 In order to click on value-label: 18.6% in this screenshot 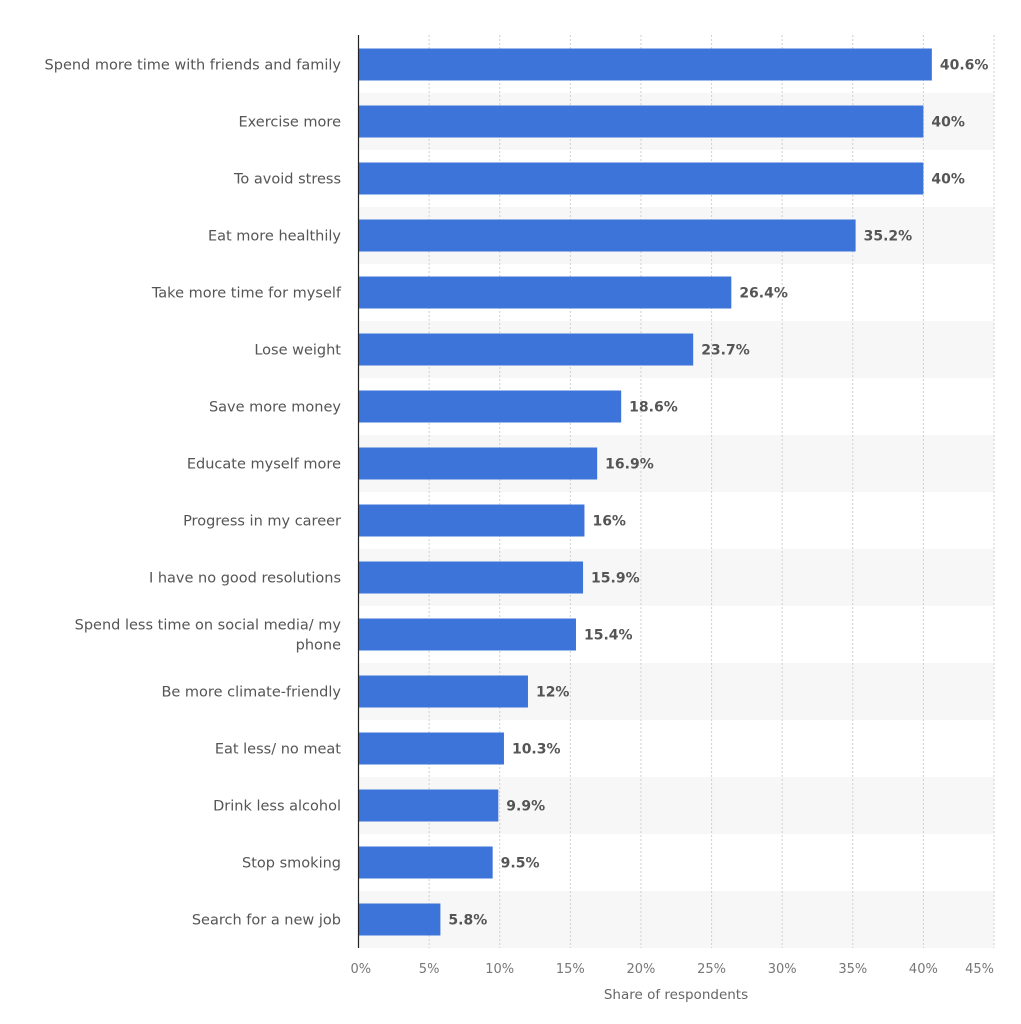, I will do `click(653, 408)`.